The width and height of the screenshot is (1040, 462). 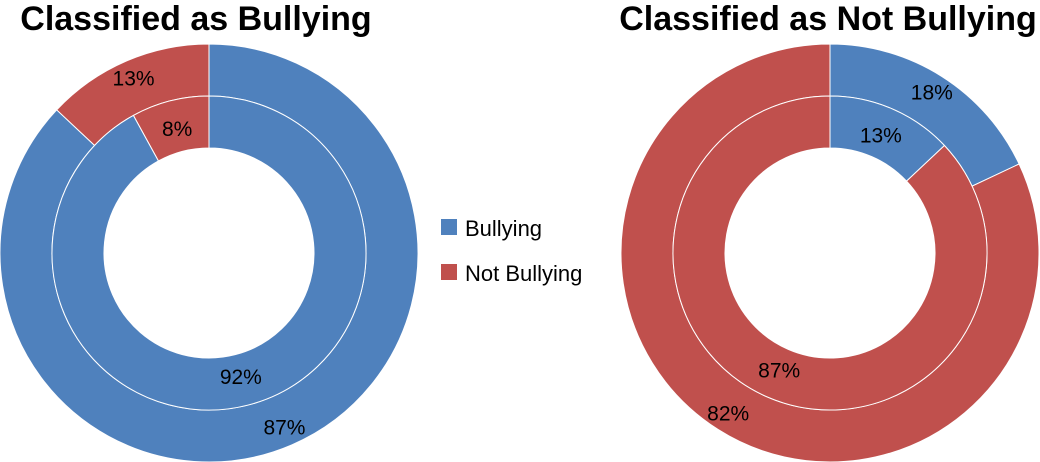 I want to click on data-label-left-outer-bullying: 87%, so click(x=284, y=427).